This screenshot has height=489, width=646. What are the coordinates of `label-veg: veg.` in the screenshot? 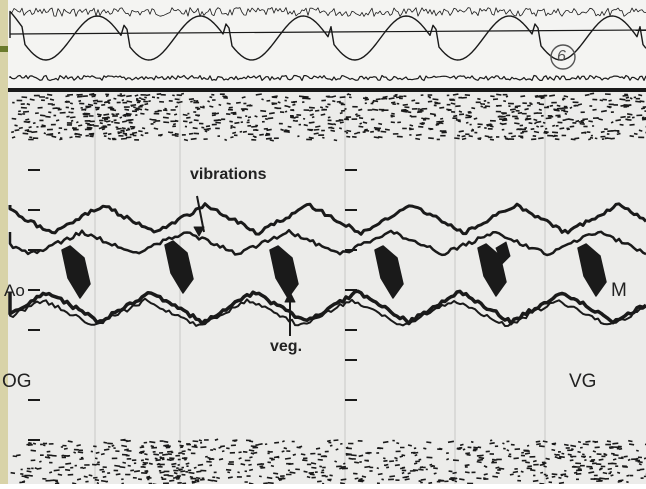 It's located at (286, 346).